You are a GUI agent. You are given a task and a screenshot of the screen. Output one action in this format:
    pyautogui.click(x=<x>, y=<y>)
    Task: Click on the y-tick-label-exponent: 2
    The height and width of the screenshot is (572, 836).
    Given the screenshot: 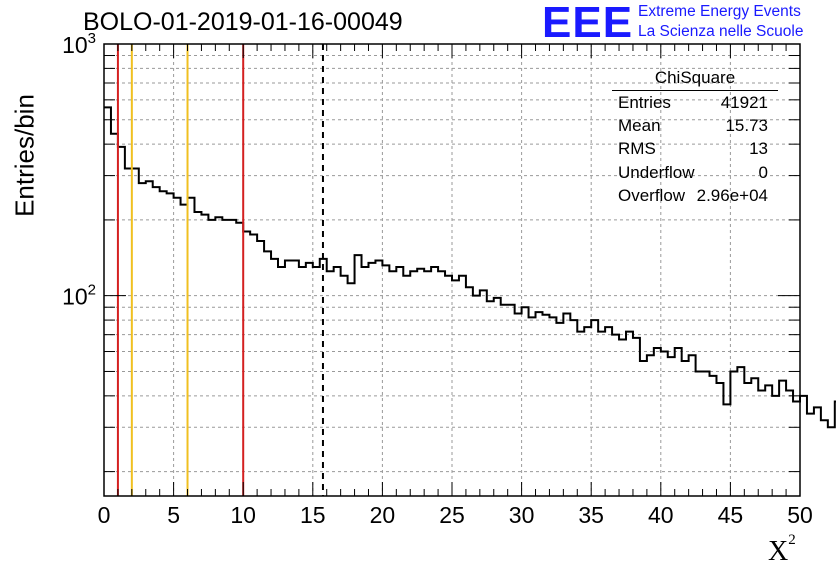 What is the action you would take?
    pyautogui.click(x=92, y=290)
    